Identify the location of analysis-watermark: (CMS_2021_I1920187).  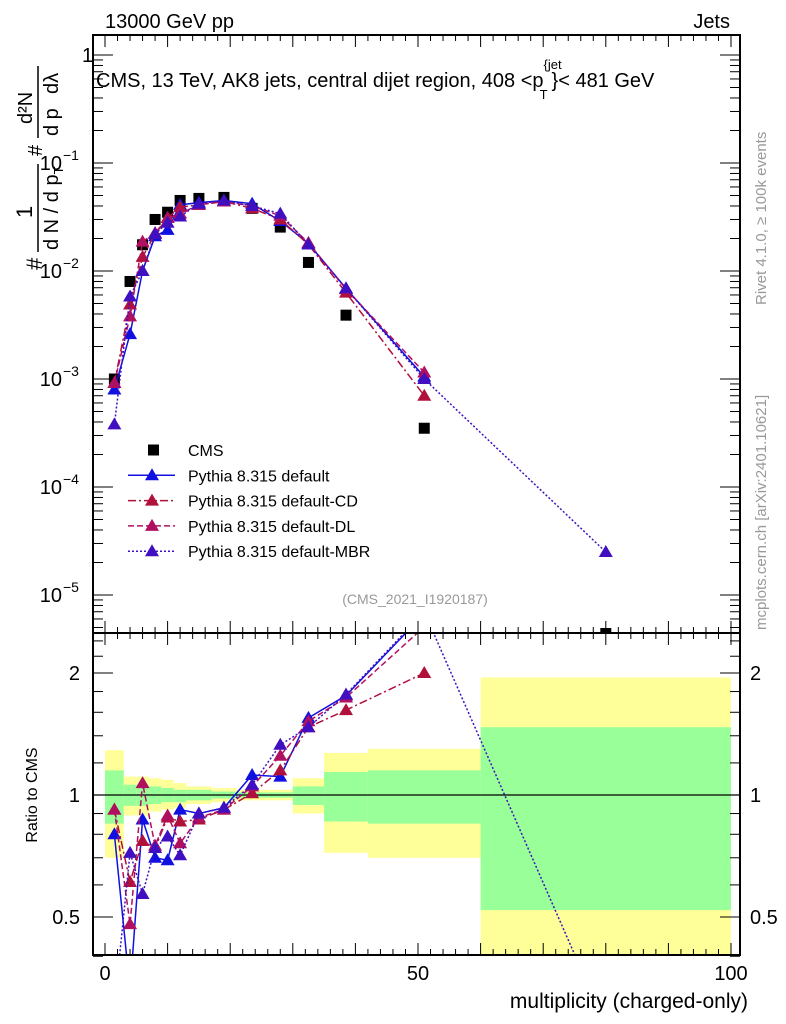
(415, 599).